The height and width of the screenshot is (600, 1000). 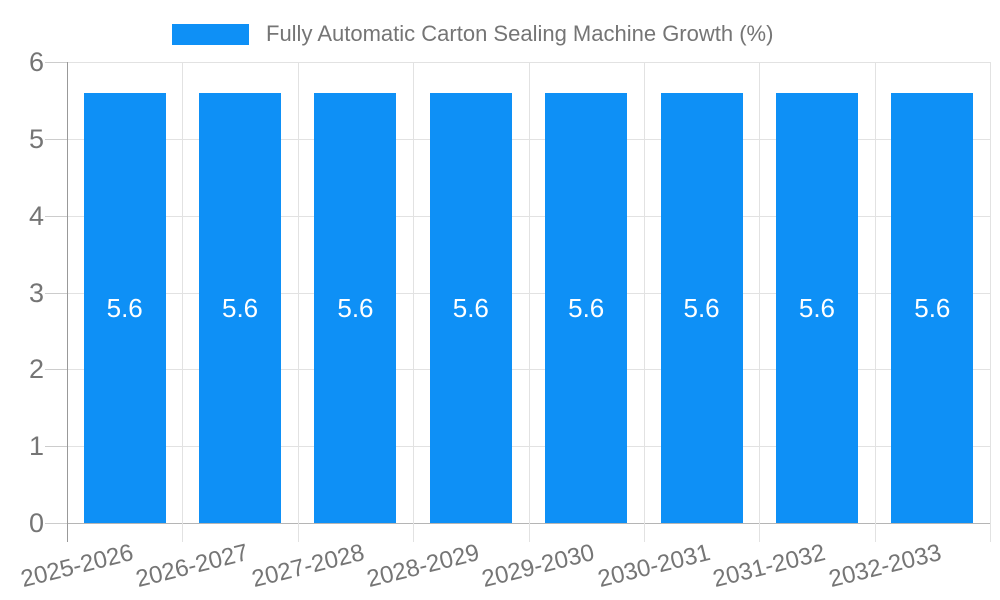 I want to click on bar-2029-2030: 5.6, so click(x=586, y=307).